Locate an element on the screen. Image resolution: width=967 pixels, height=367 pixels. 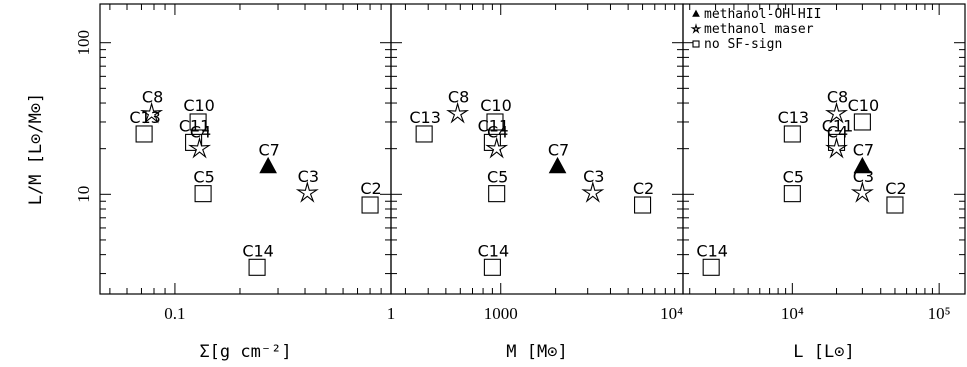
x-tick-label: 0.1 is located at coordinates (174, 313).